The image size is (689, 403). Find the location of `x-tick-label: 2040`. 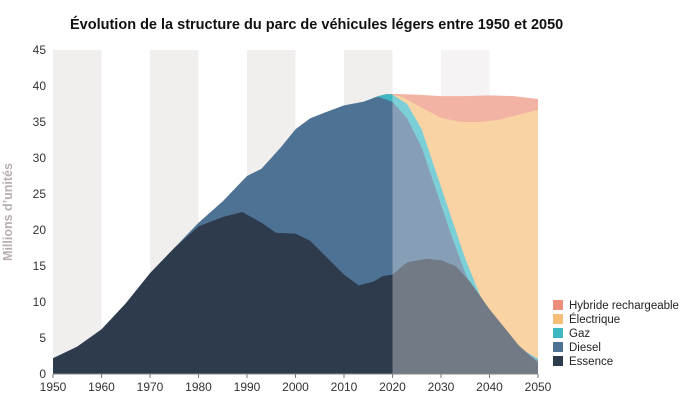

x-tick-label: 2040 is located at coordinates (489, 387).